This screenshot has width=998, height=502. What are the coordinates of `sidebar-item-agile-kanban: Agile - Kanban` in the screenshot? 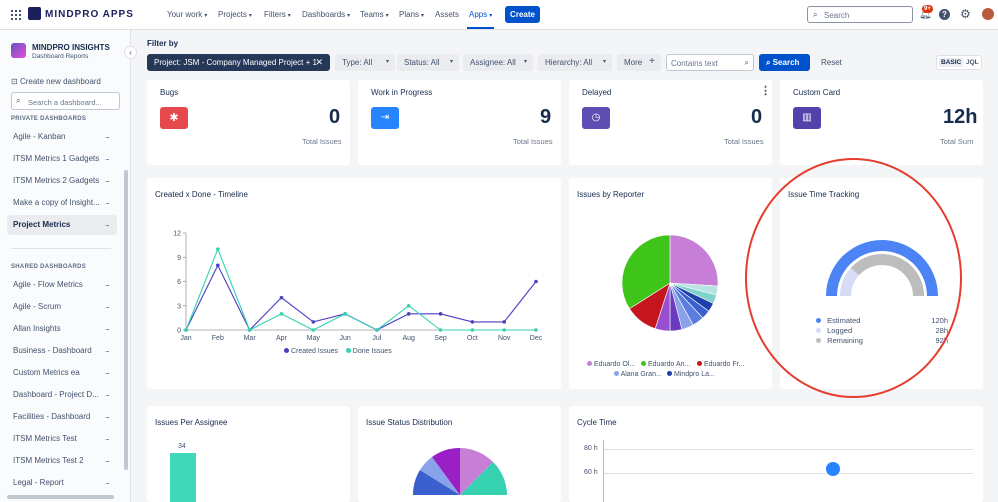 It's located at (39, 136).